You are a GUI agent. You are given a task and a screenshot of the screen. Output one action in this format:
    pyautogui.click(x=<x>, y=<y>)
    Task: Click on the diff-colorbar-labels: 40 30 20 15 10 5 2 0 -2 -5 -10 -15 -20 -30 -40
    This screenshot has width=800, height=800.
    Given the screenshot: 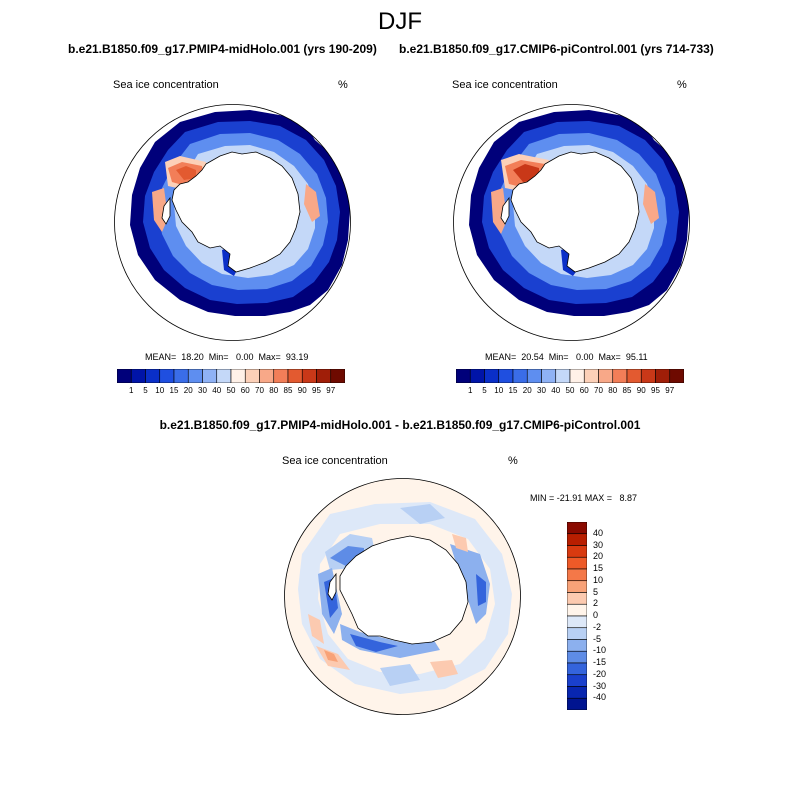 What is the action you would take?
    pyautogui.click(x=611, y=616)
    